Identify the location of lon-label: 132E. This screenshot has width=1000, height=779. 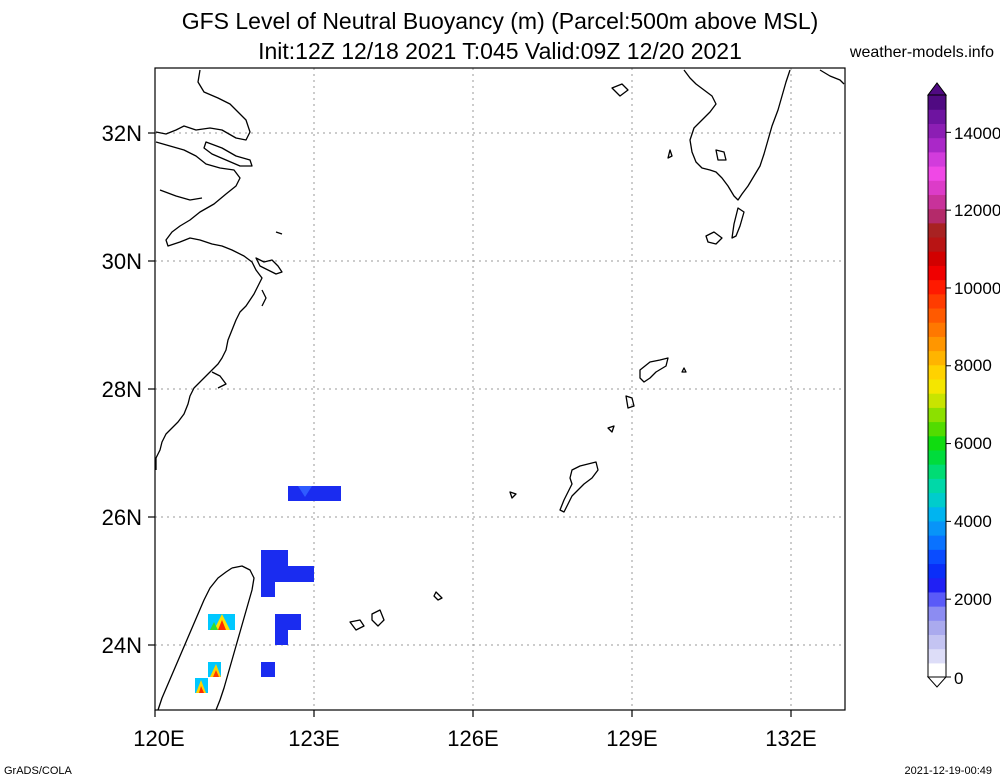
(790, 738).